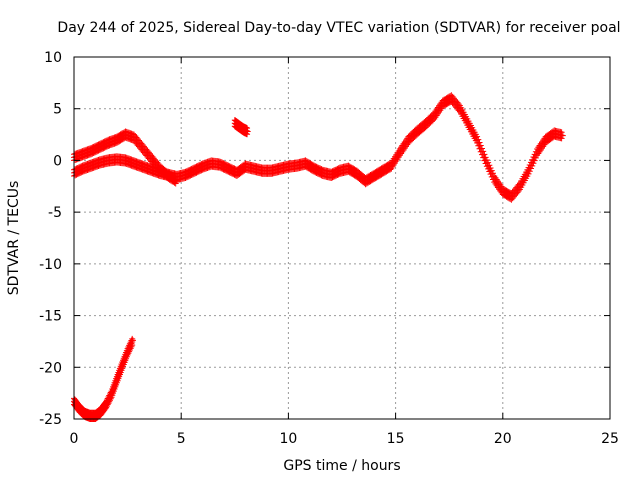 This screenshot has height=480, width=640. I want to click on y-tick-label: -5, so click(55, 213).